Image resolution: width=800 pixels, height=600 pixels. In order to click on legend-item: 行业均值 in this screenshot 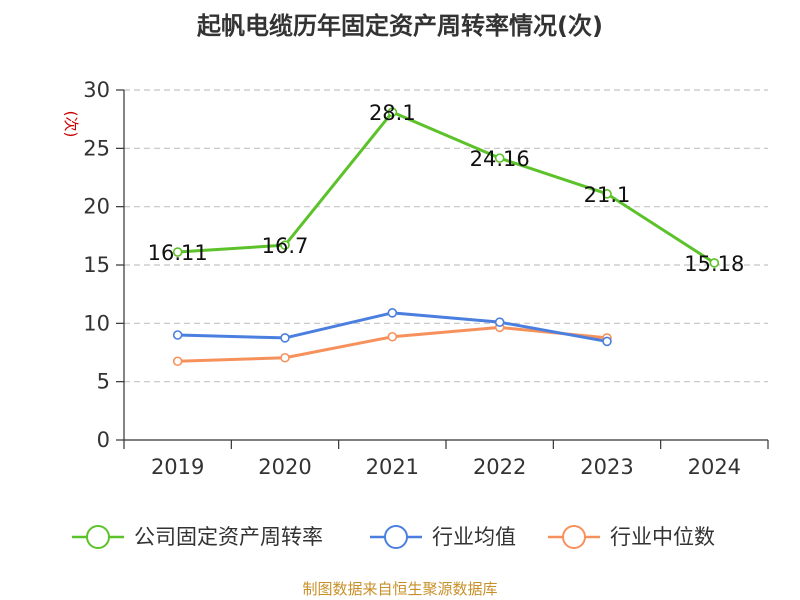, I will do `click(443, 537)`.